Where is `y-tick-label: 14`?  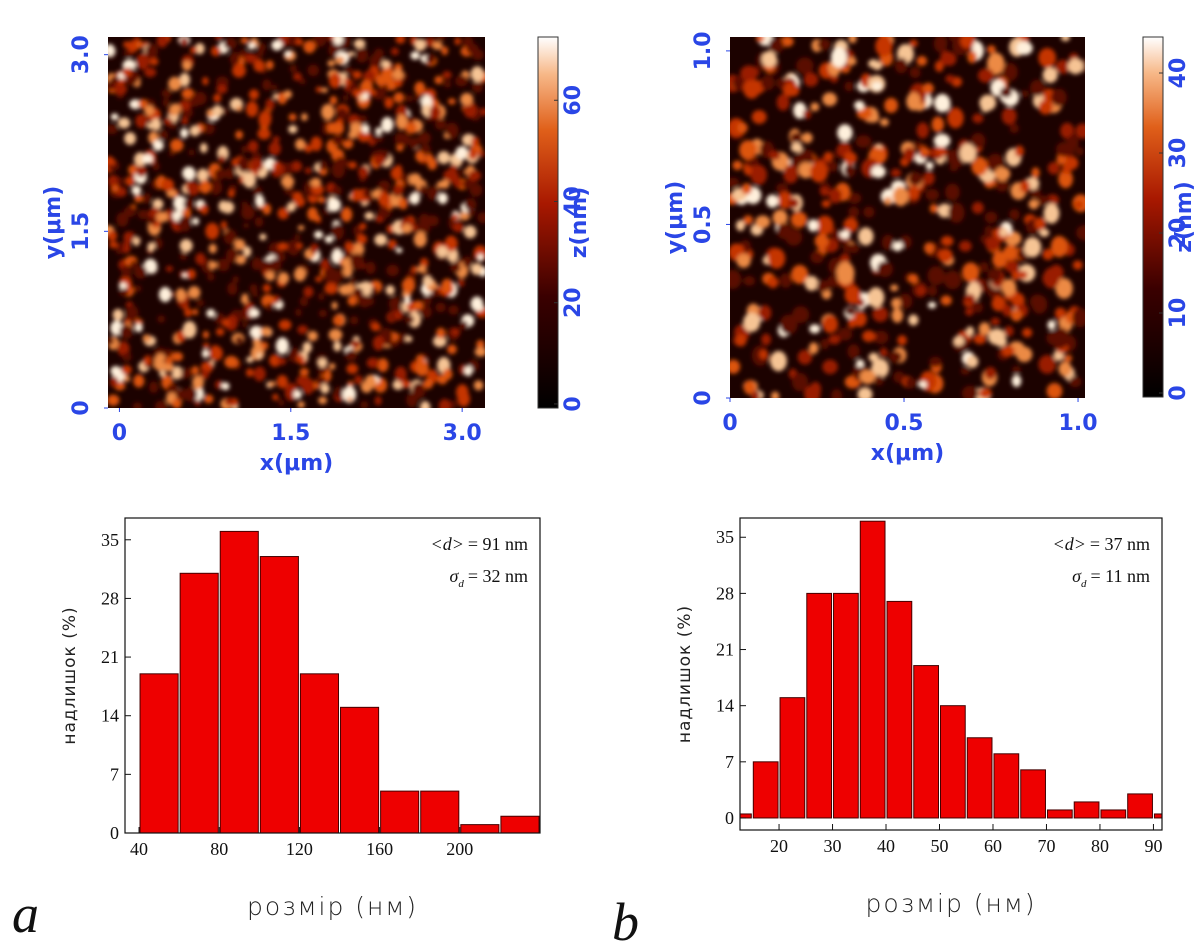
y-tick-label: 14 is located at coordinates (725, 706).